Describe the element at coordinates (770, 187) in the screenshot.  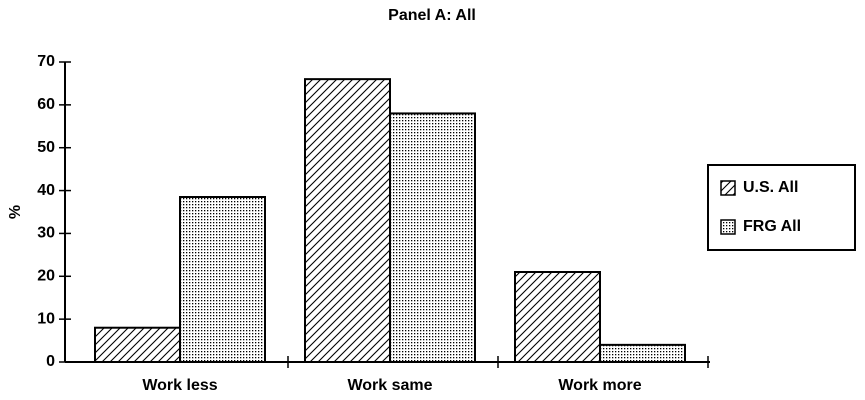
I see `legend-label: U.S. All` at that location.